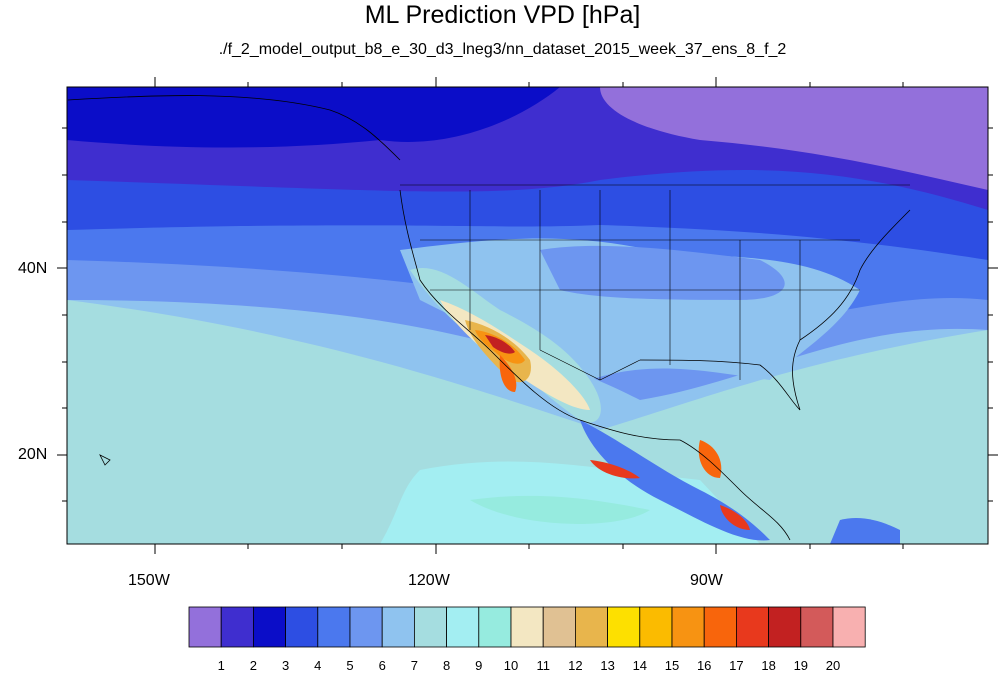  What do you see at coordinates (350, 665) in the screenshot?
I see `colorbar-label: 5` at bounding box center [350, 665].